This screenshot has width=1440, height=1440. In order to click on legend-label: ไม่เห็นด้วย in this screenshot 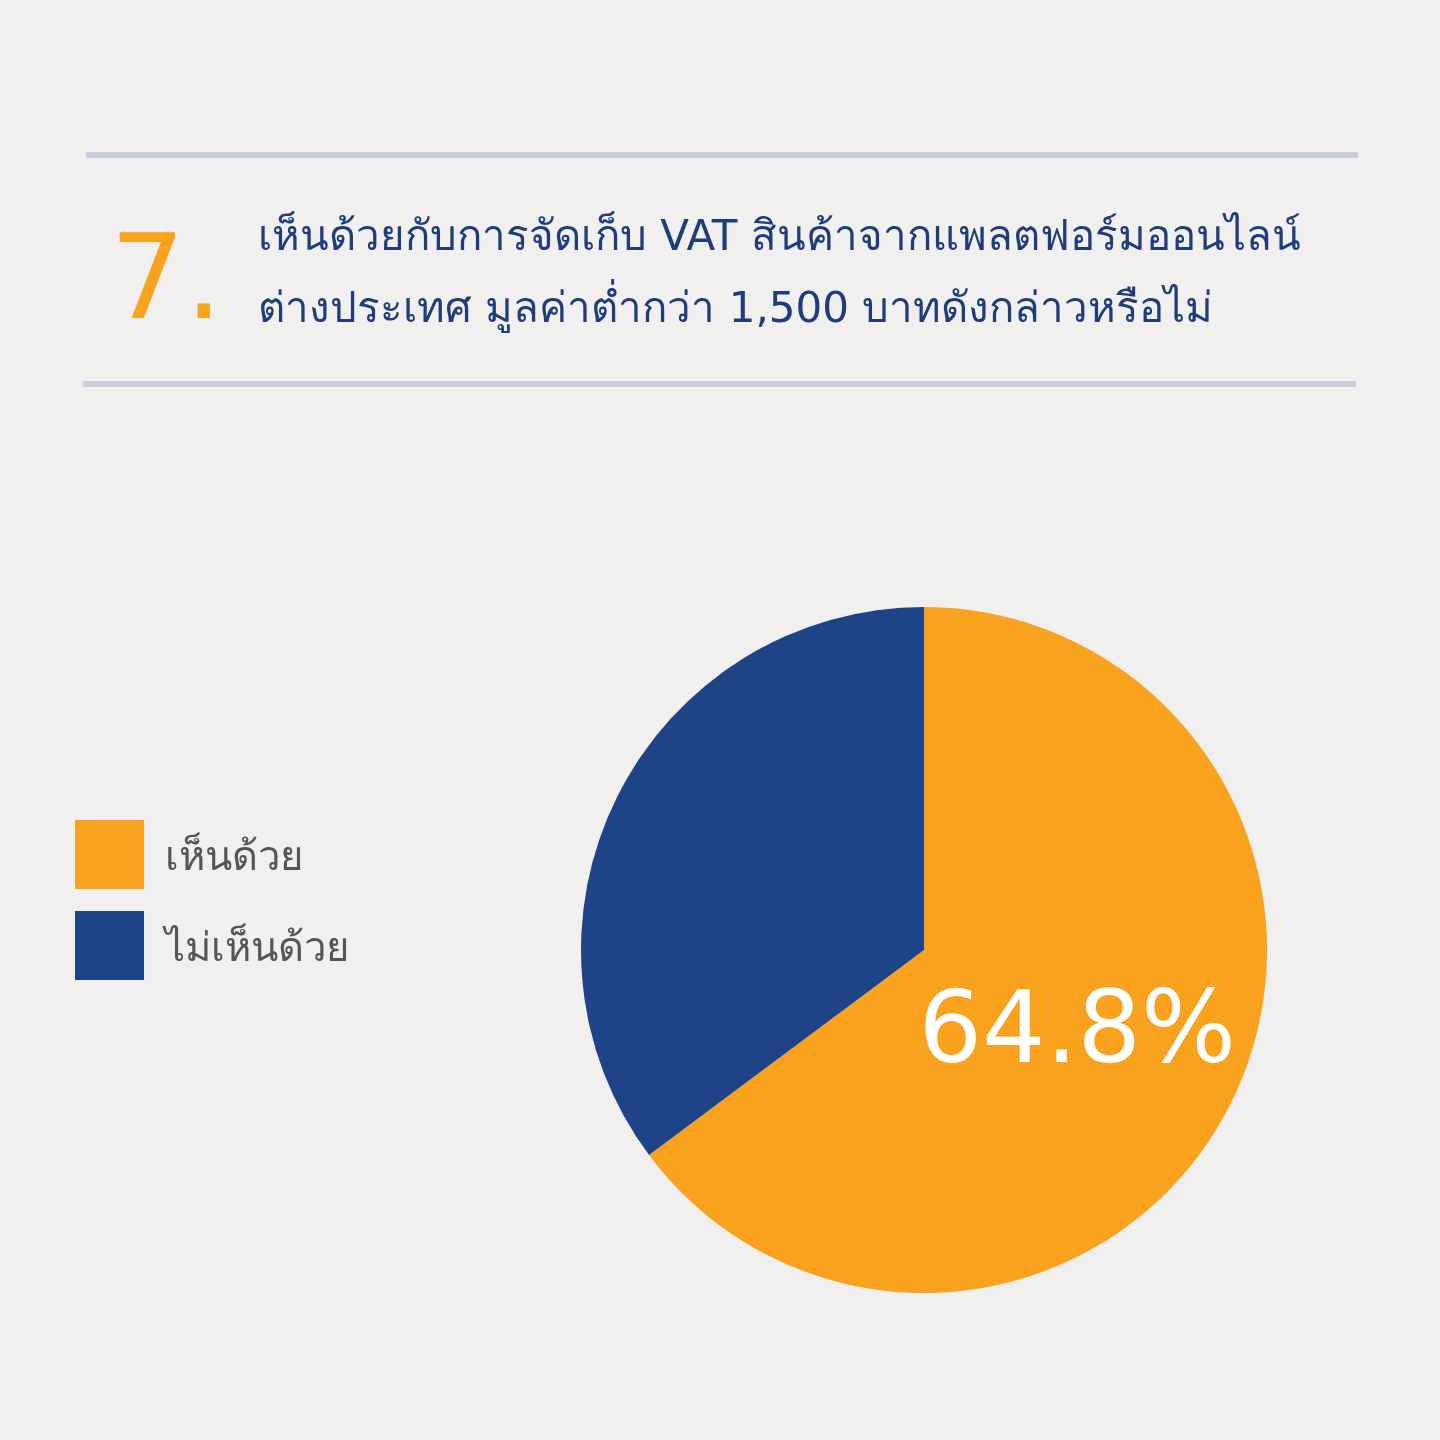, I will do `click(255, 946)`.